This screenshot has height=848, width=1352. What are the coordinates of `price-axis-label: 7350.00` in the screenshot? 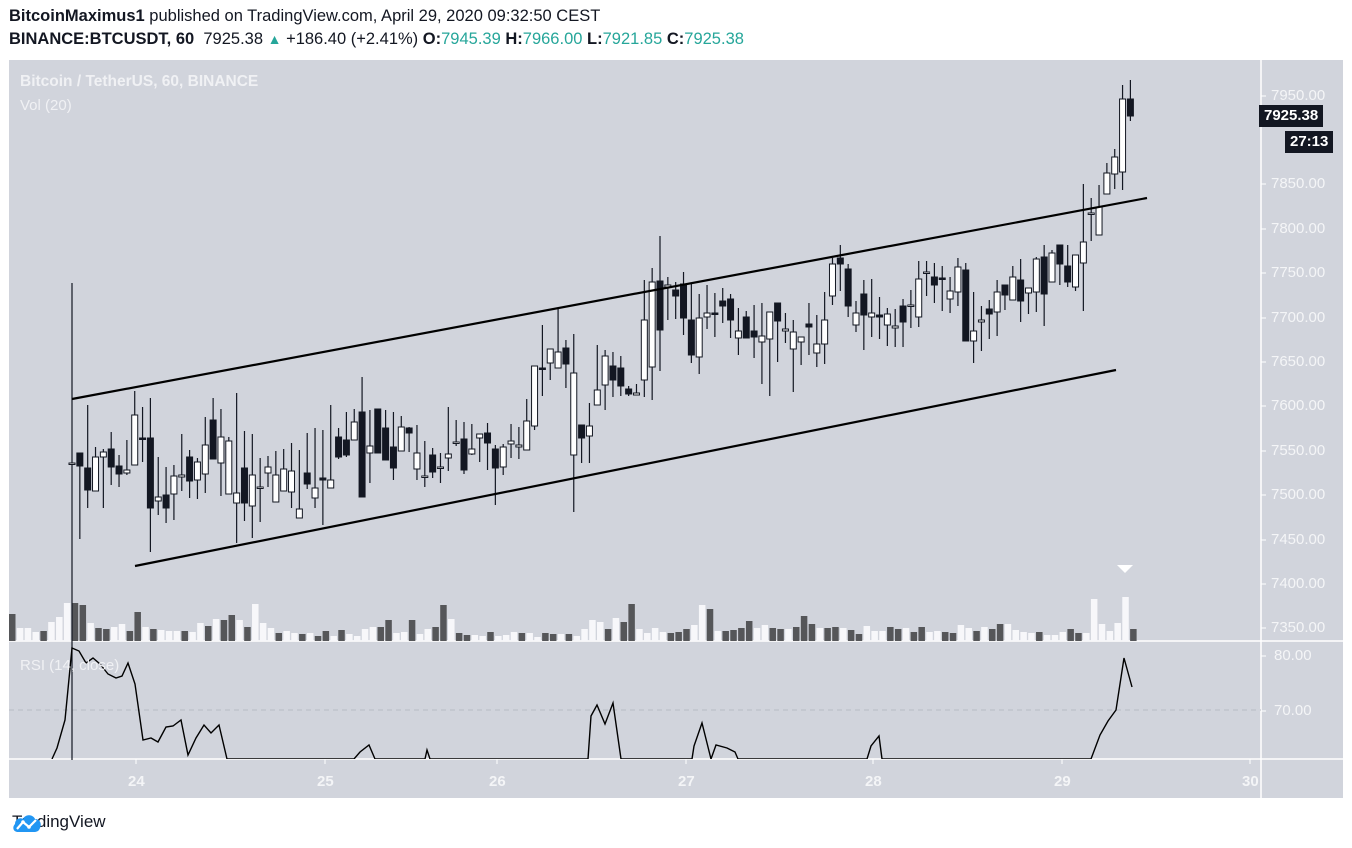 It's located at (1298, 627).